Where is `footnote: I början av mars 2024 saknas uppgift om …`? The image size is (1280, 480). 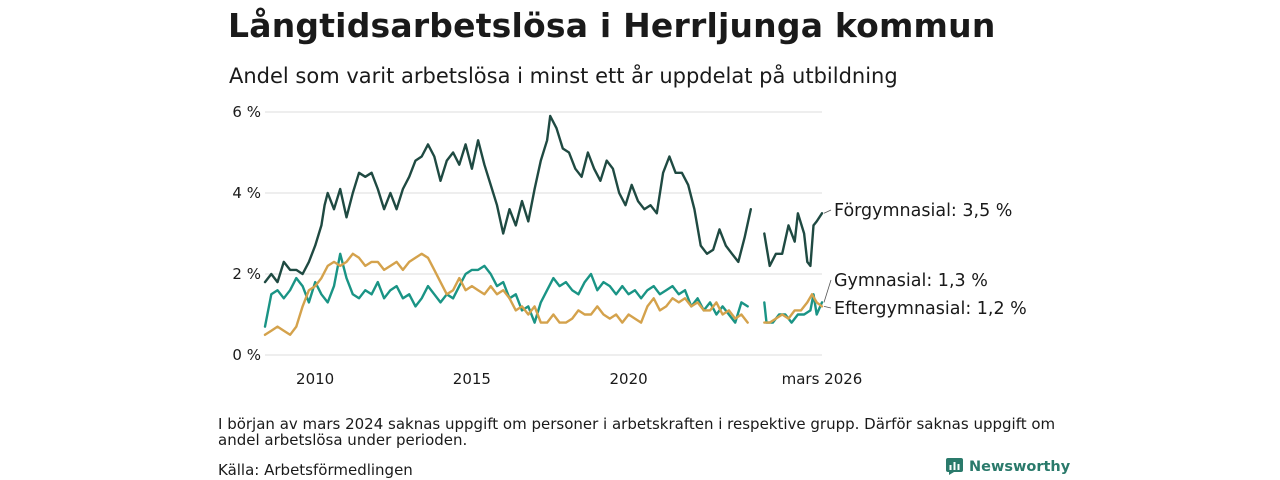 footnote: I början av mars 2024 saknas uppgift om … is located at coordinates (637, 432).